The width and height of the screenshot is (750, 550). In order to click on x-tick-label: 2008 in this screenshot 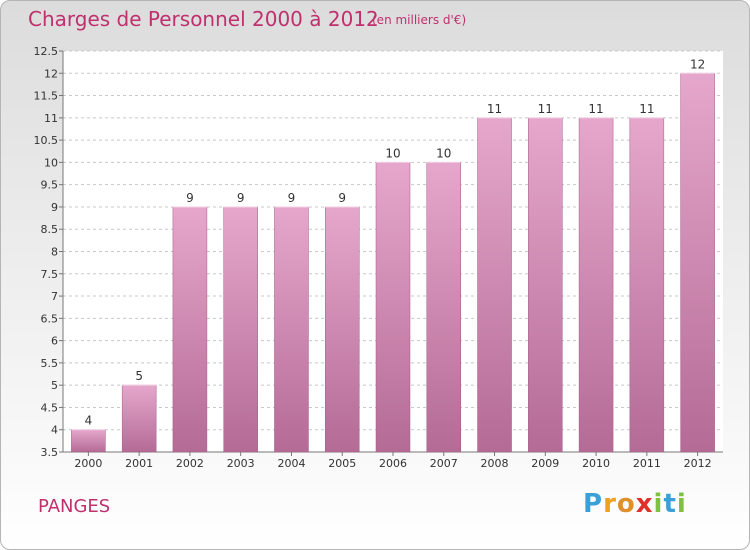, I will do `click(495, 463)`.